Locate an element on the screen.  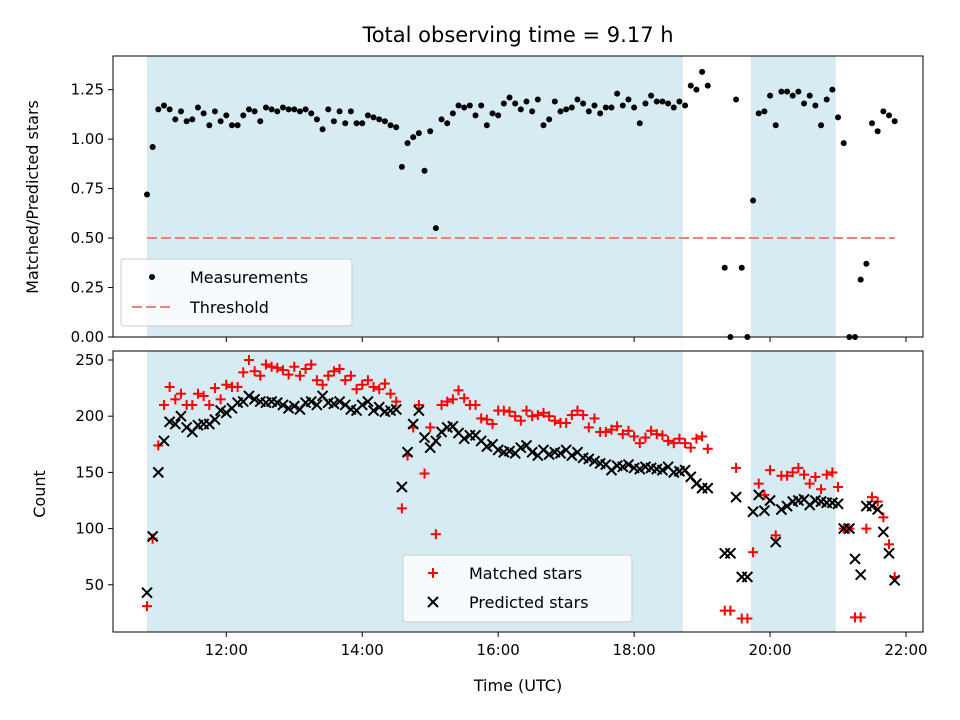
y-tick-label: 200 is located at coordinates (89, 416).